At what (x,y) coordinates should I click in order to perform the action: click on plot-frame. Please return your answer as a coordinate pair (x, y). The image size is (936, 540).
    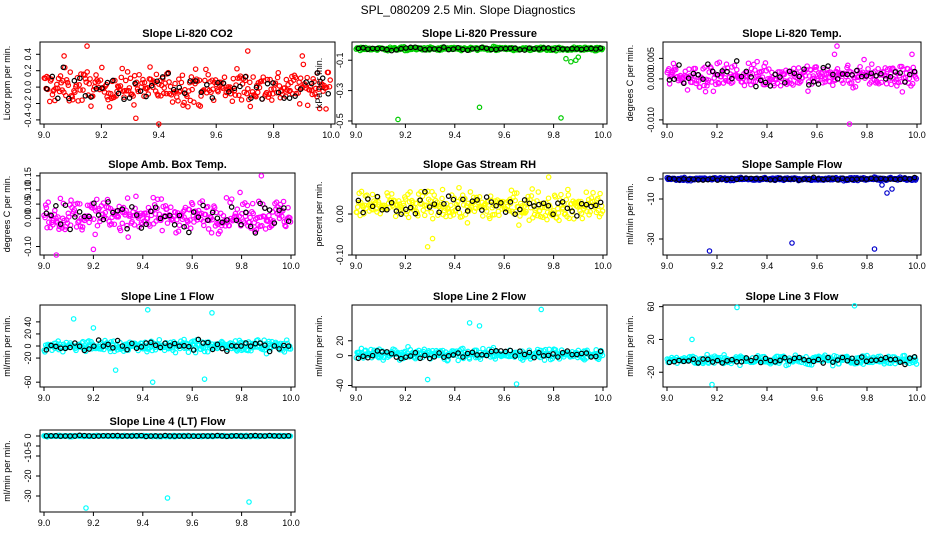
    Looking at the image, I should click on (792, 346).